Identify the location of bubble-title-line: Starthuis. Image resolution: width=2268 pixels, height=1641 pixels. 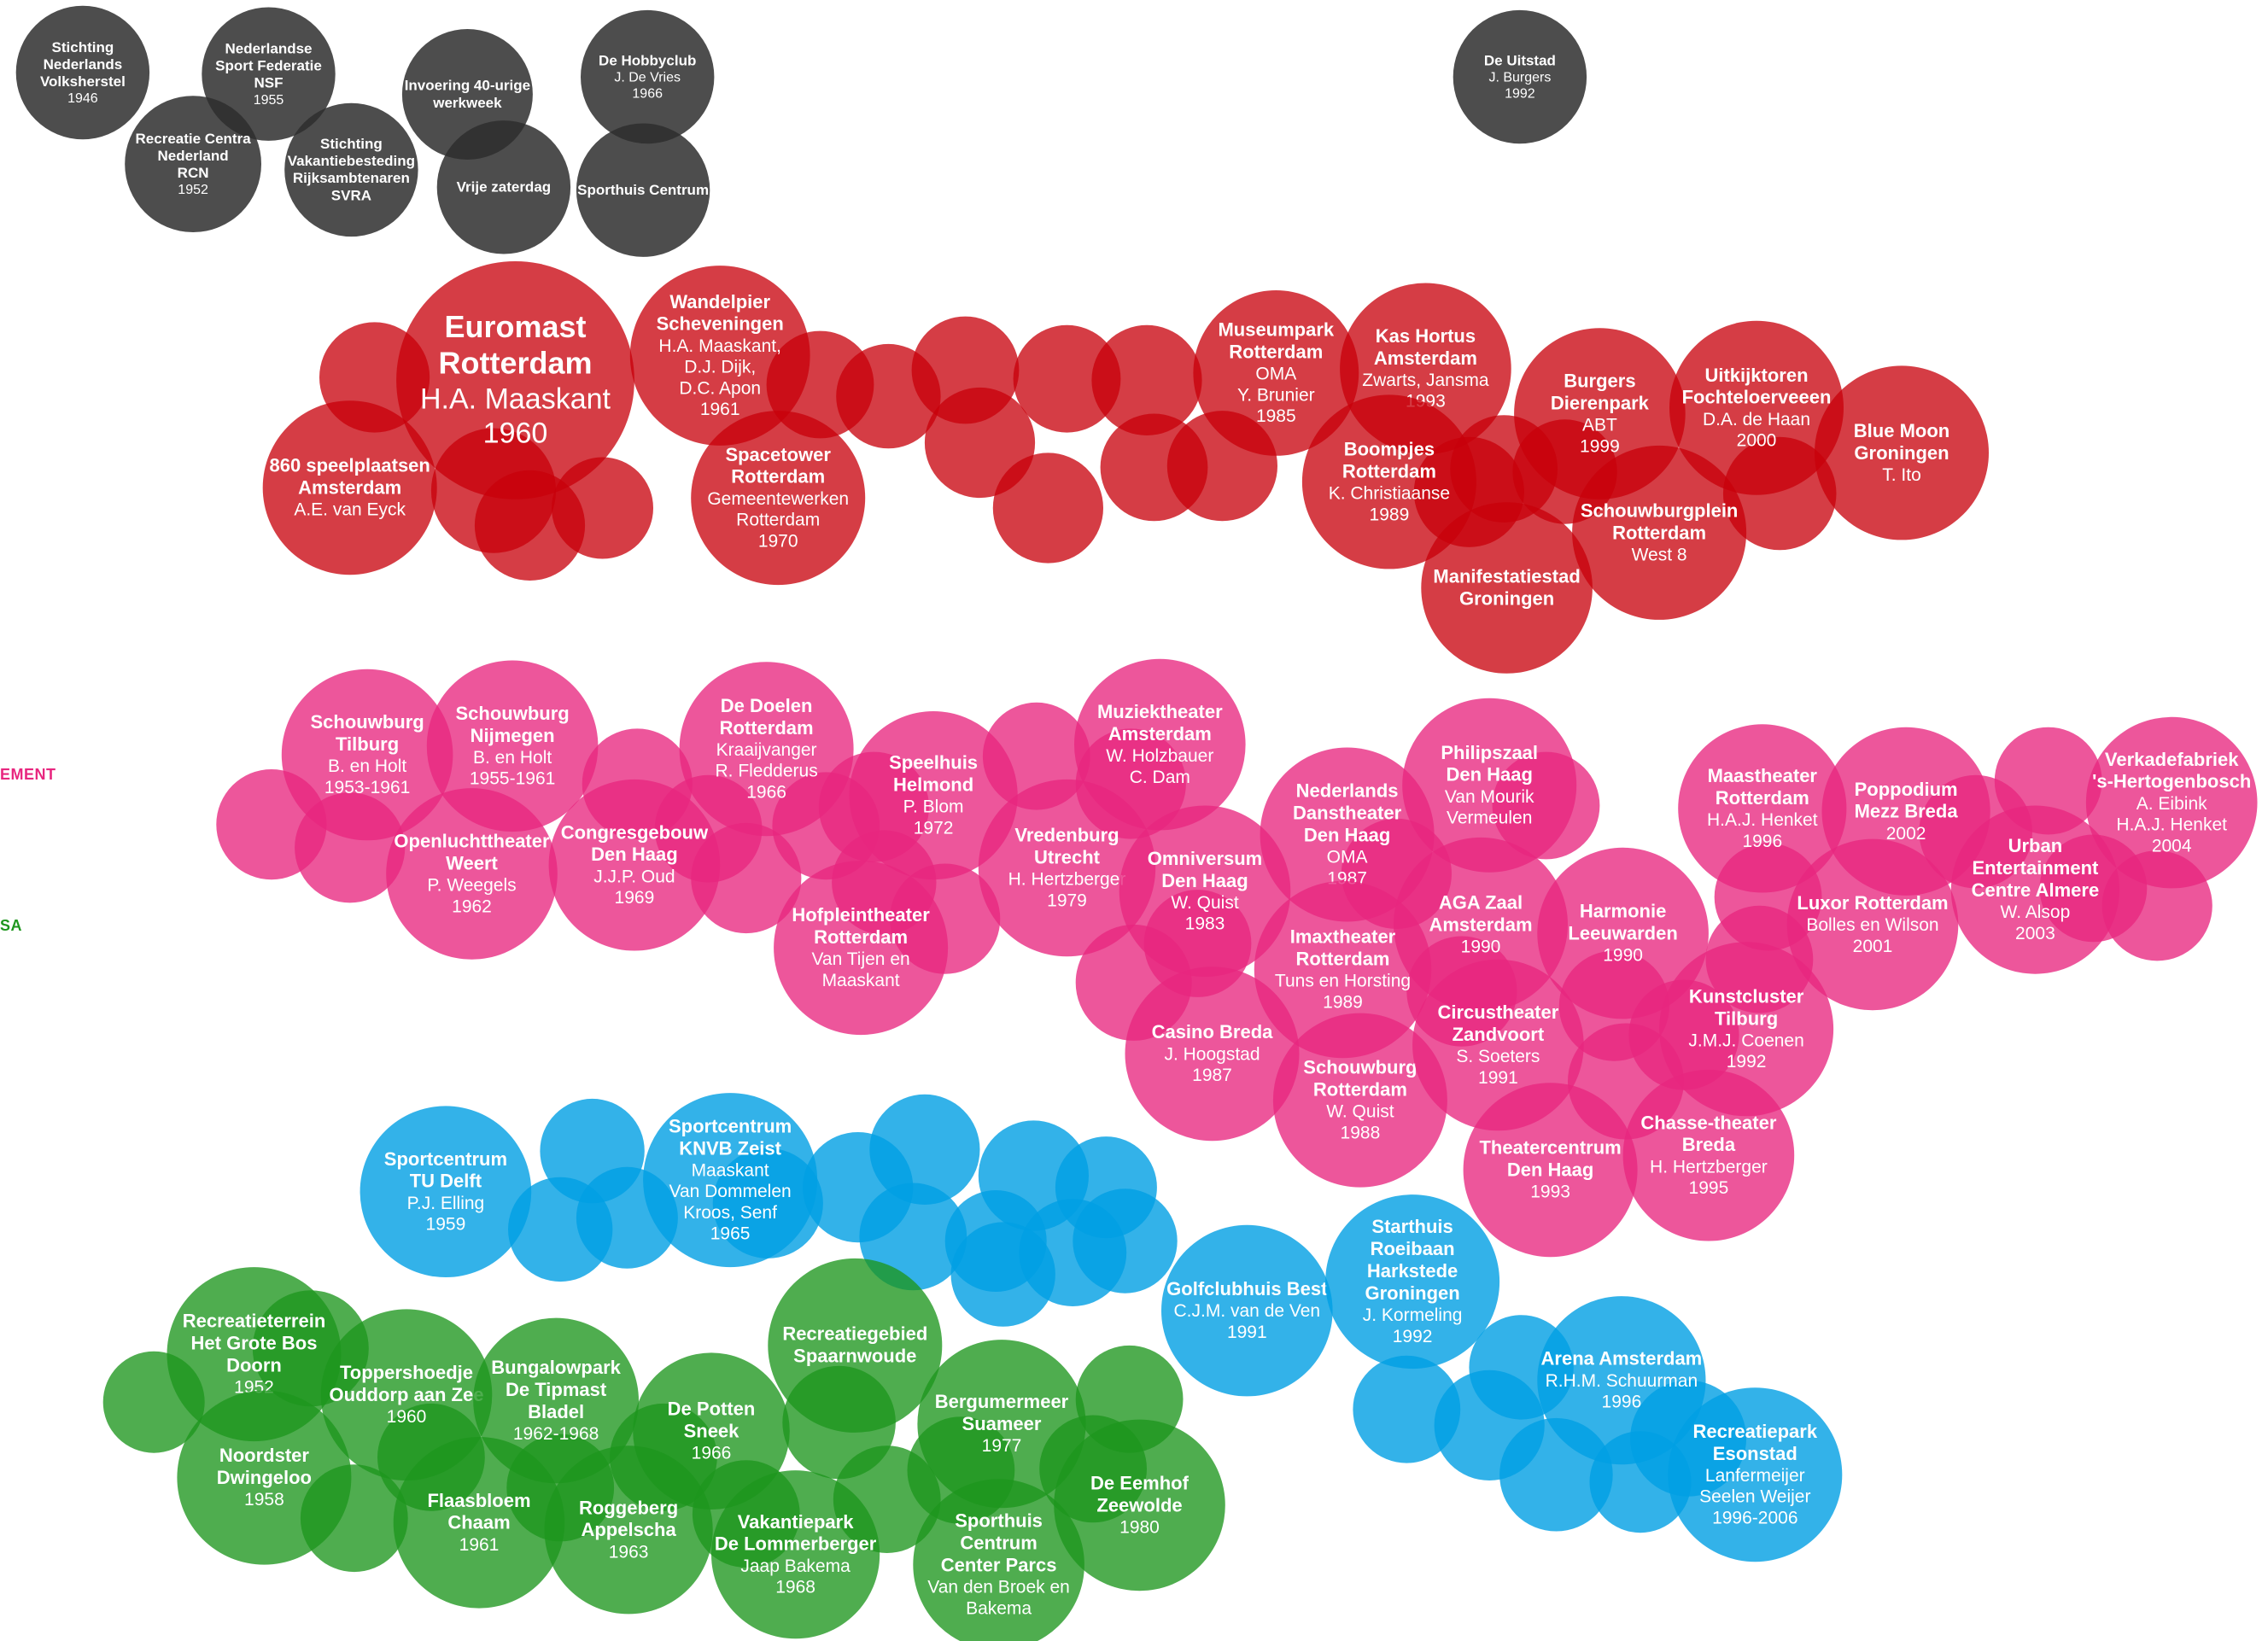
(1412, 1226).